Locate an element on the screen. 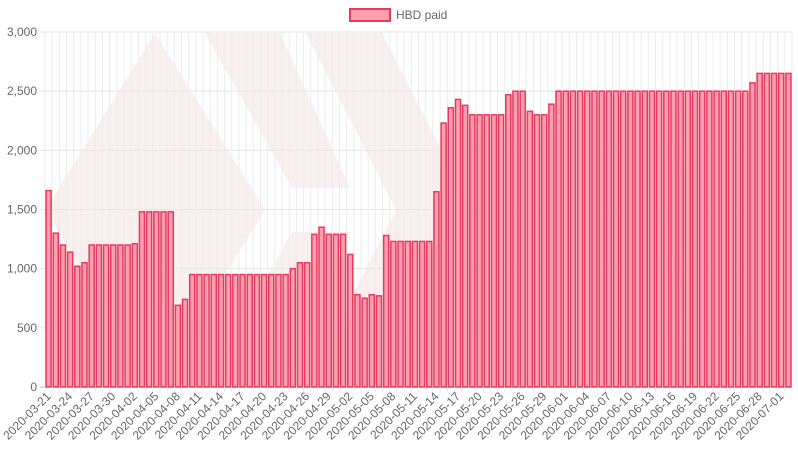 This screenshot has width=798, height=450. y-tick-label: 3,000 is located at coordinates (22, 32).